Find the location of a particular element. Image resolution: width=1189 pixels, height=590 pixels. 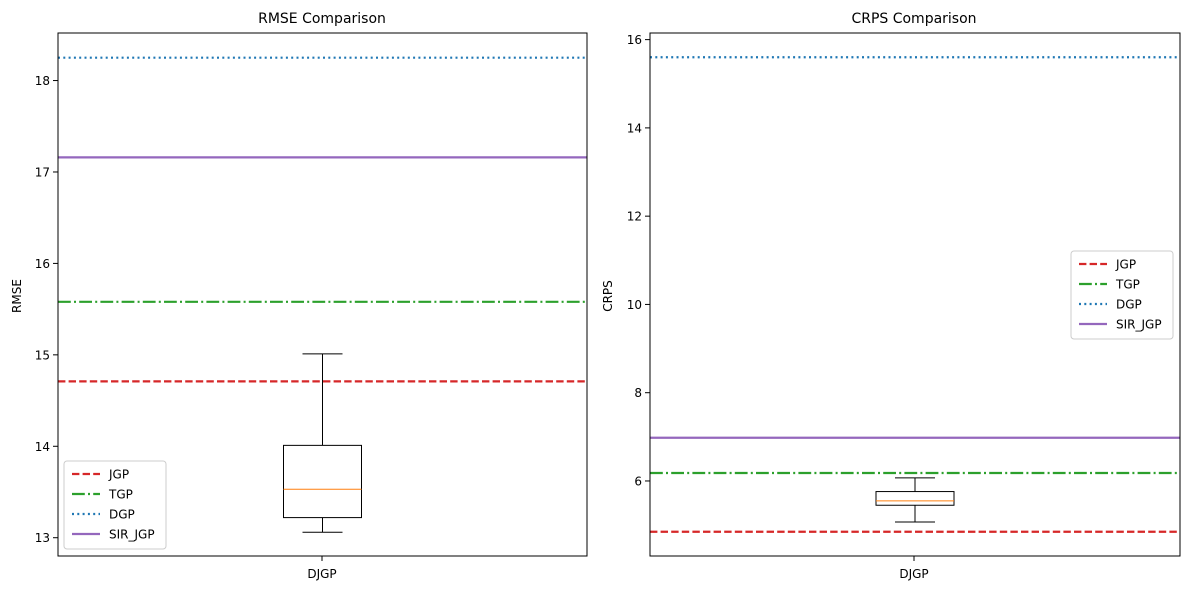

crps-y-axis: 6 8 10 12 14 16 is located at coordinates (638, 260).